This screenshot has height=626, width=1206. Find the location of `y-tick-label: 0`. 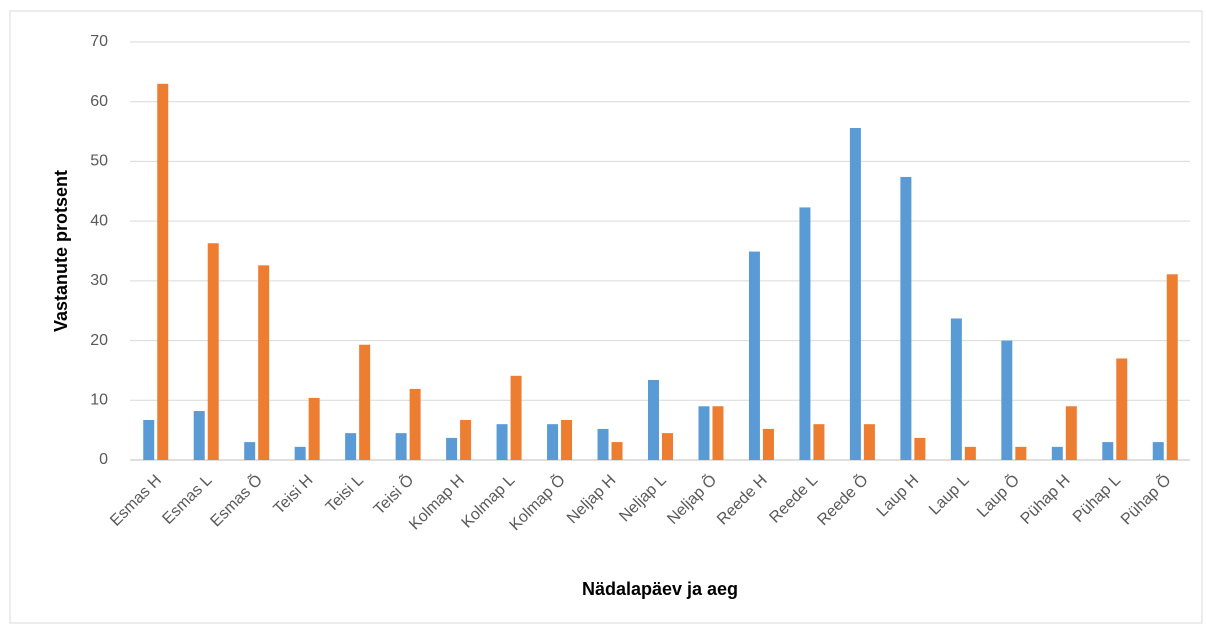

y-tick-label: 0 is located at coordinates (103, 459).